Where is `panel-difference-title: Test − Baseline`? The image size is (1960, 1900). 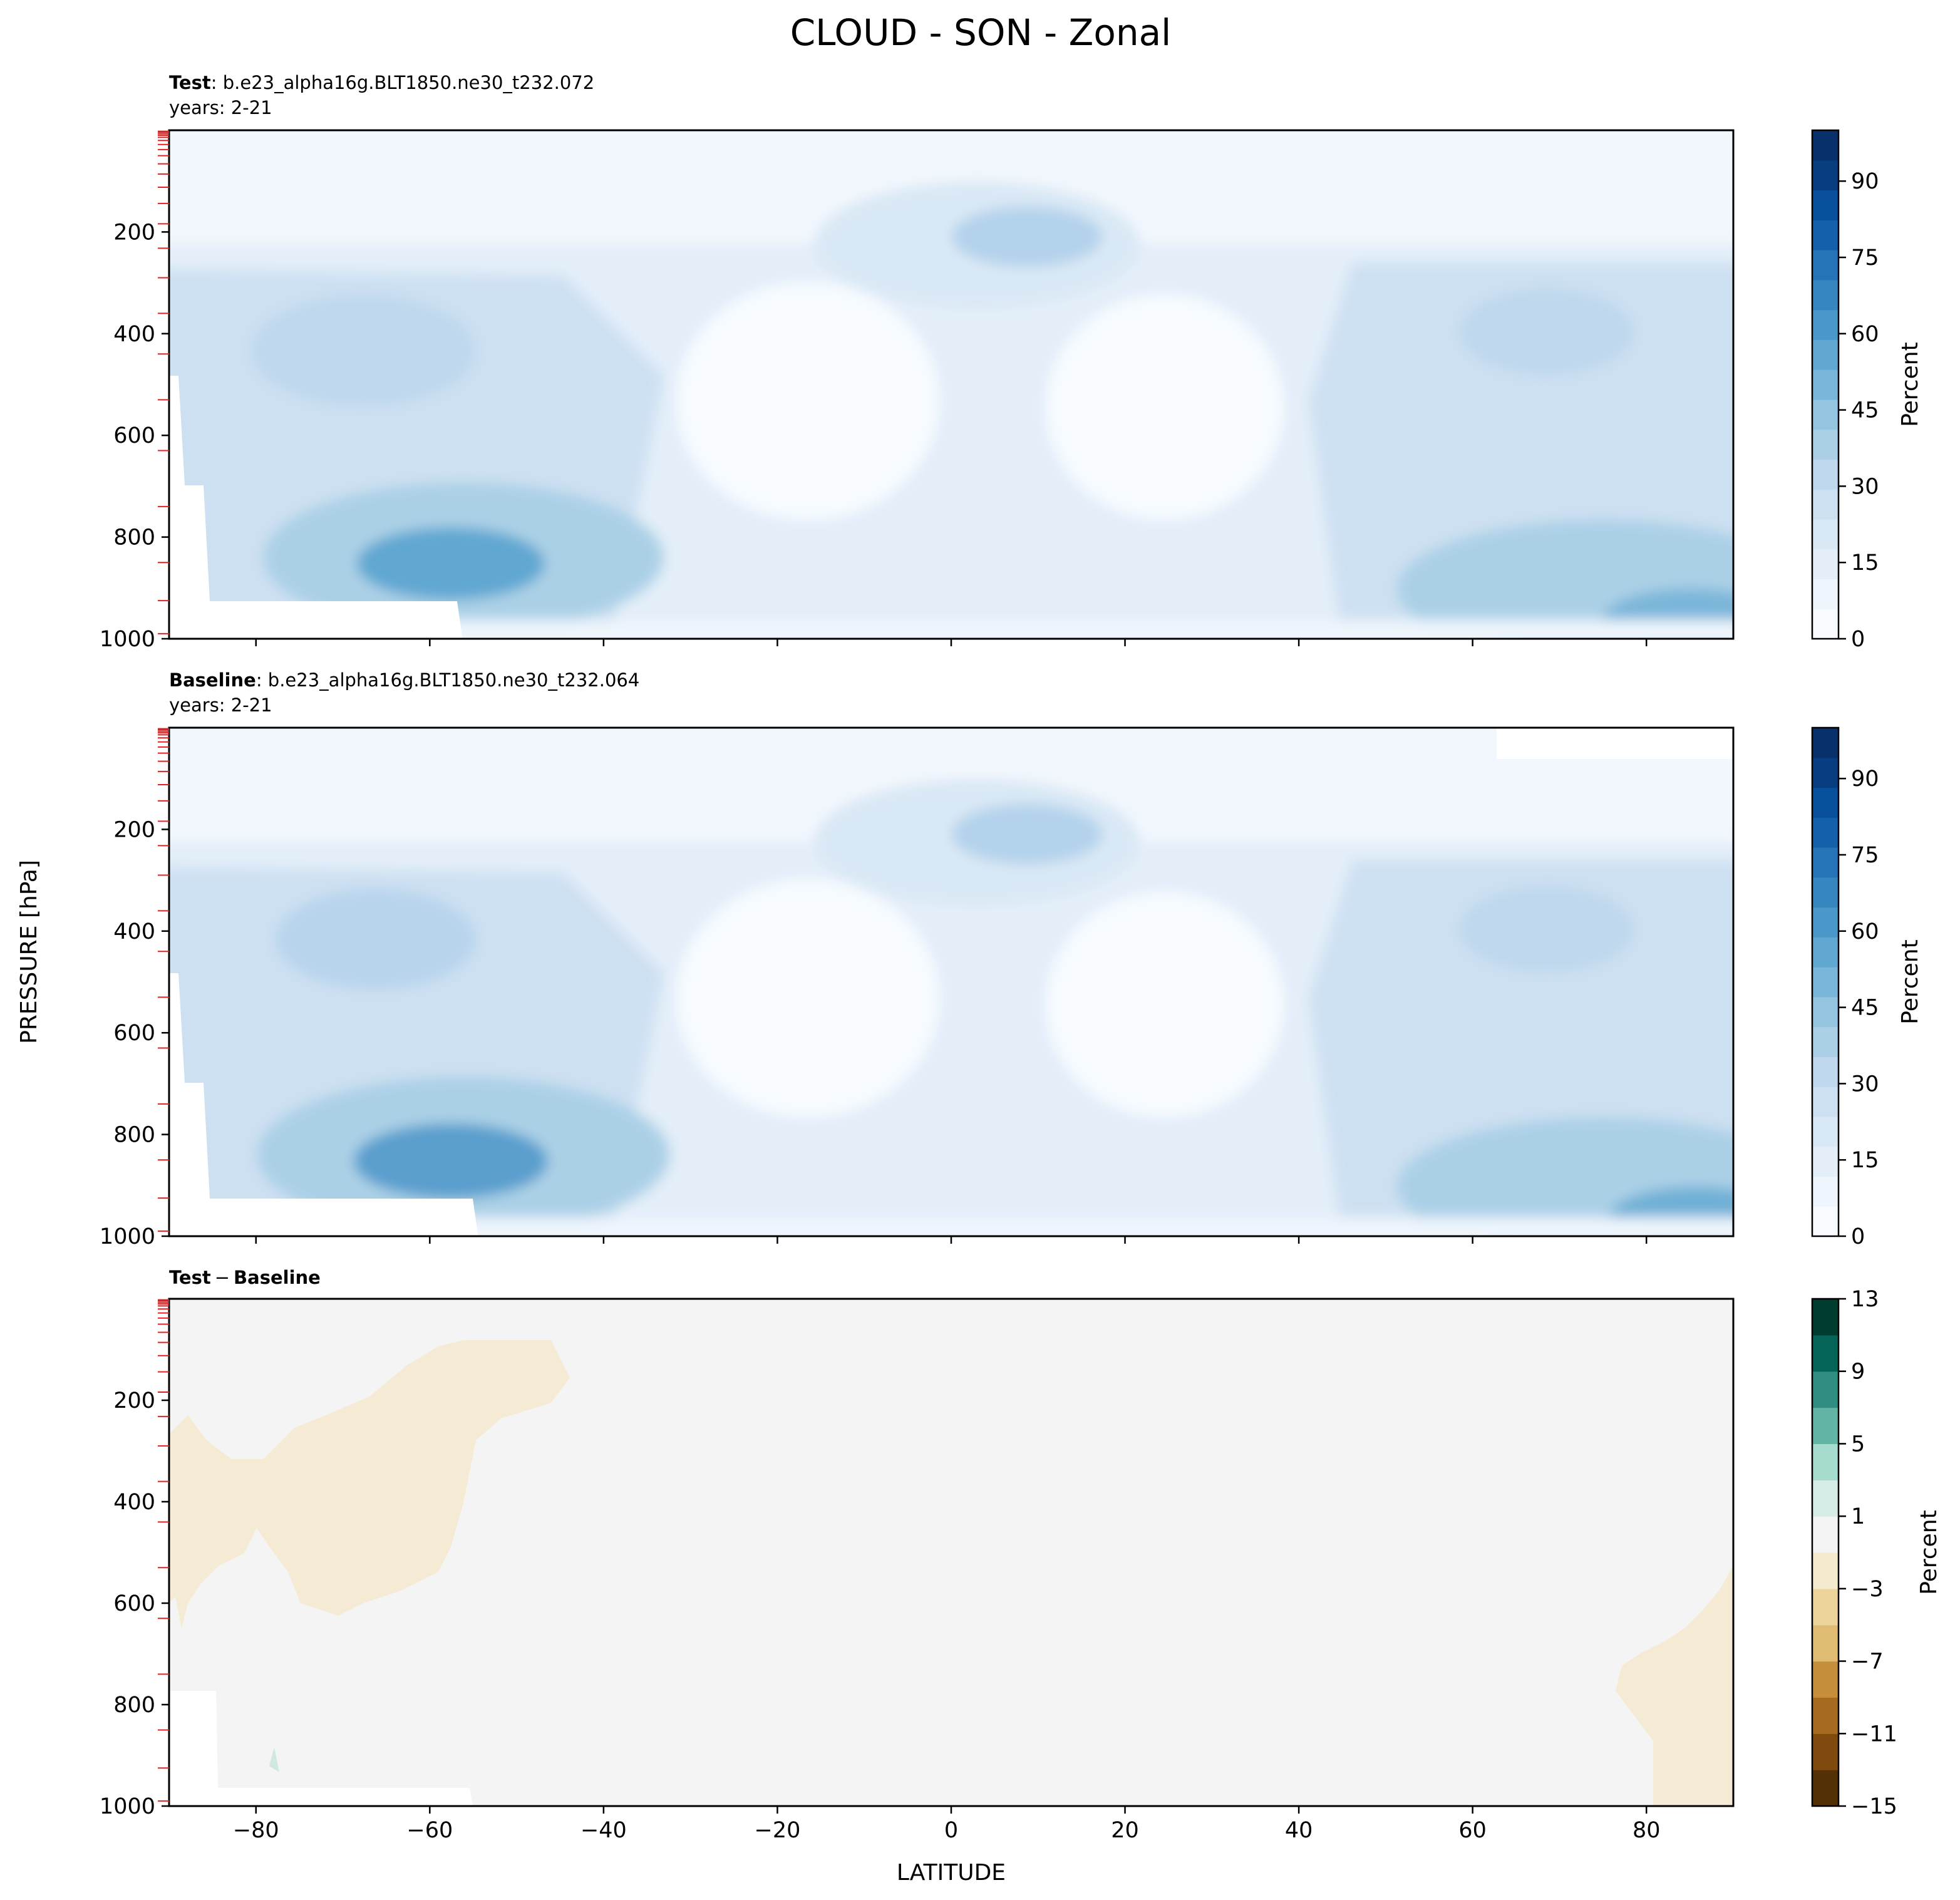 panel-difference-title: Test − Baseline is located at coordinates (245, 1277).